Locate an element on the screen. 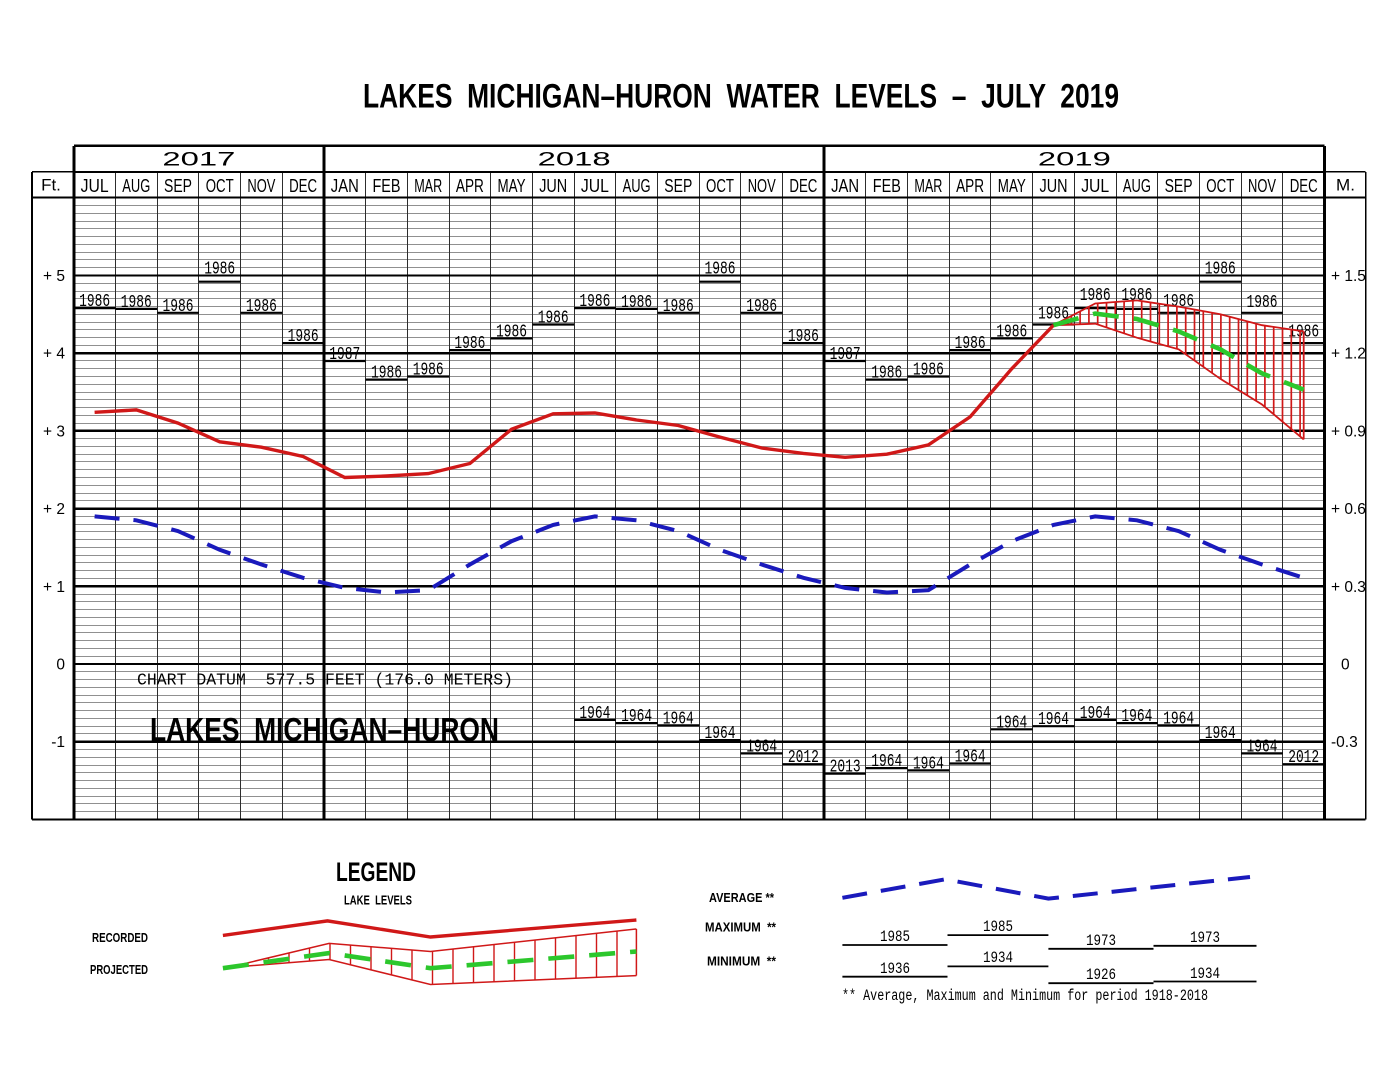  svg-text: M. is located at coordinates (1345, 185).